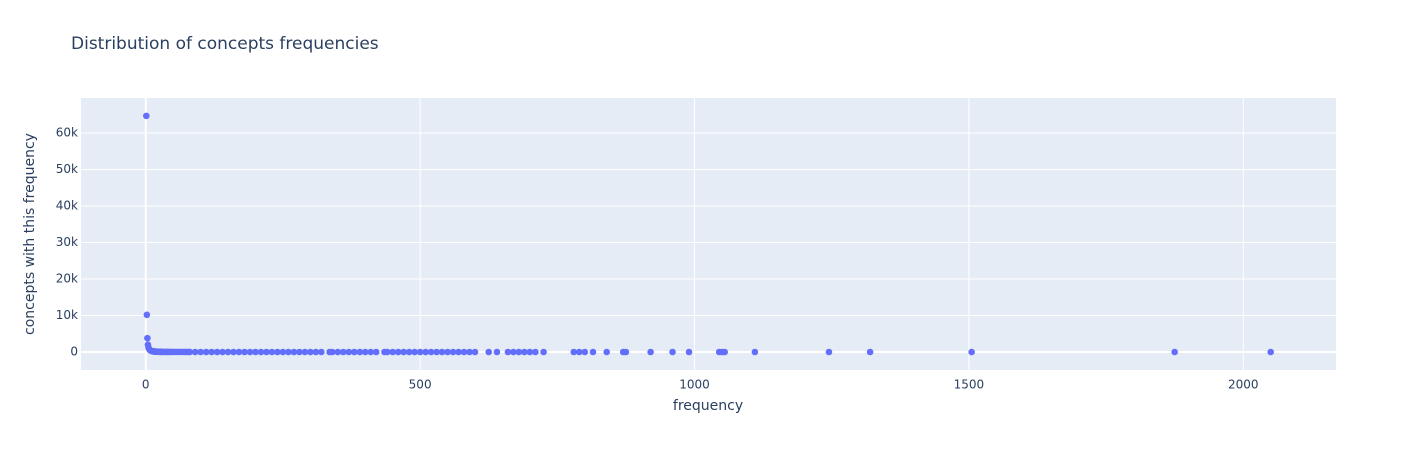 This screenshot has height=450, width=1417. What do you see at coordinates (1243, 385) in the screenshot?
I see `x-tick-label: 2000` at bounding box center [1243, 385].